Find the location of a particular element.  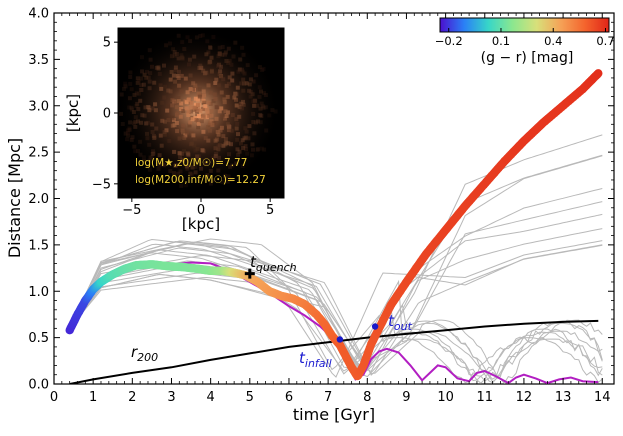

y-tick-label: 1.0 is located at coordinates (38, 292).